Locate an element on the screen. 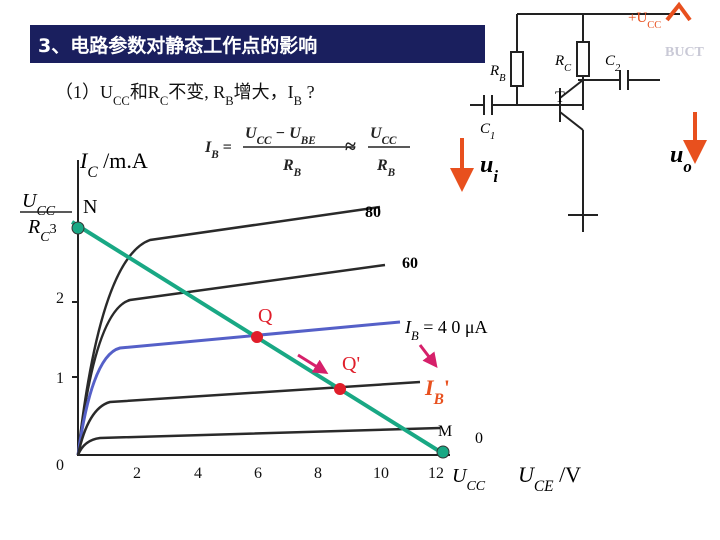 The height and width of the screenshot is (540, 720). c1-label: C1 is located at coordinates (487, 131).